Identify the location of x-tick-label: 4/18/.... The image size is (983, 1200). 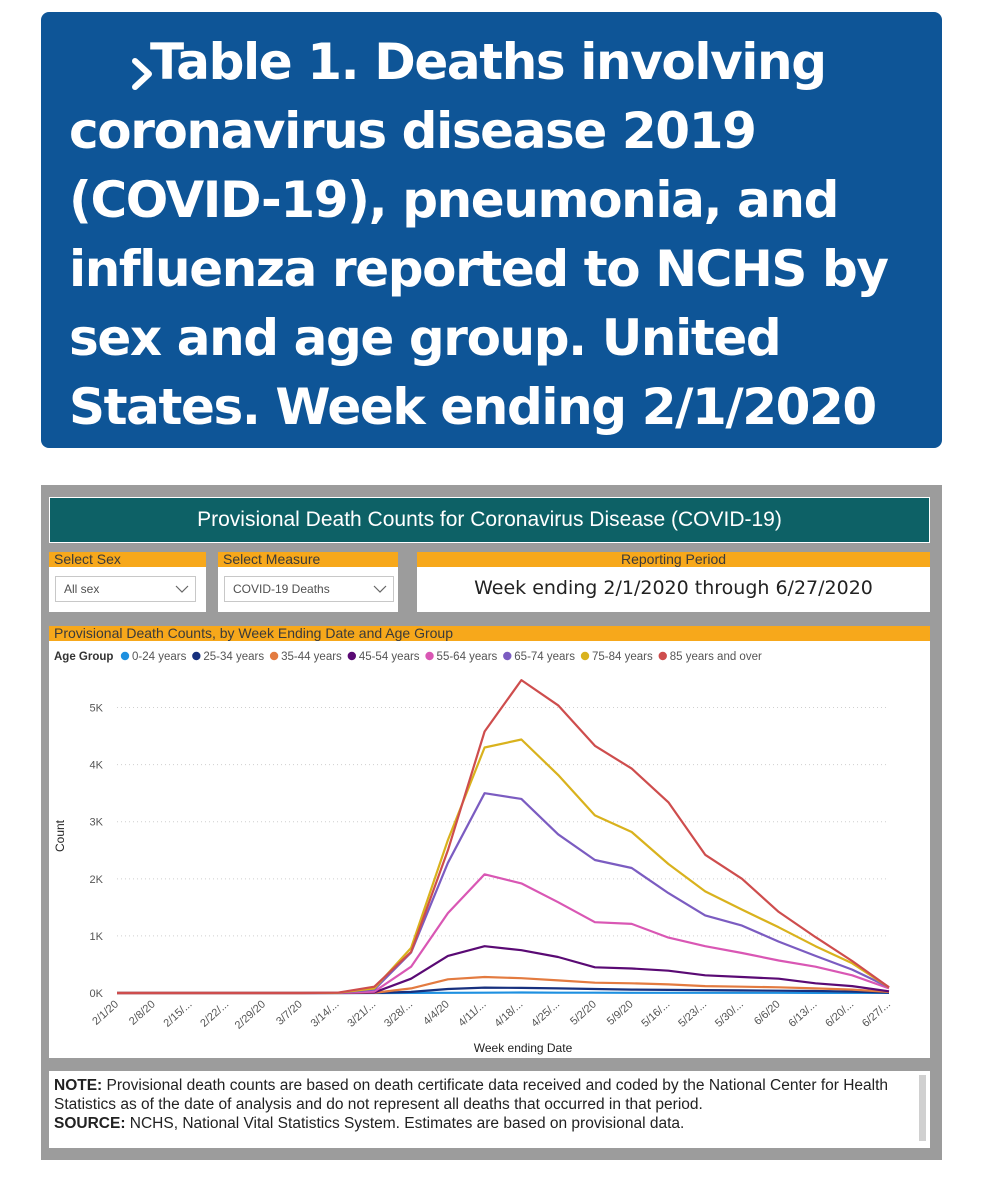
(508, 1013).